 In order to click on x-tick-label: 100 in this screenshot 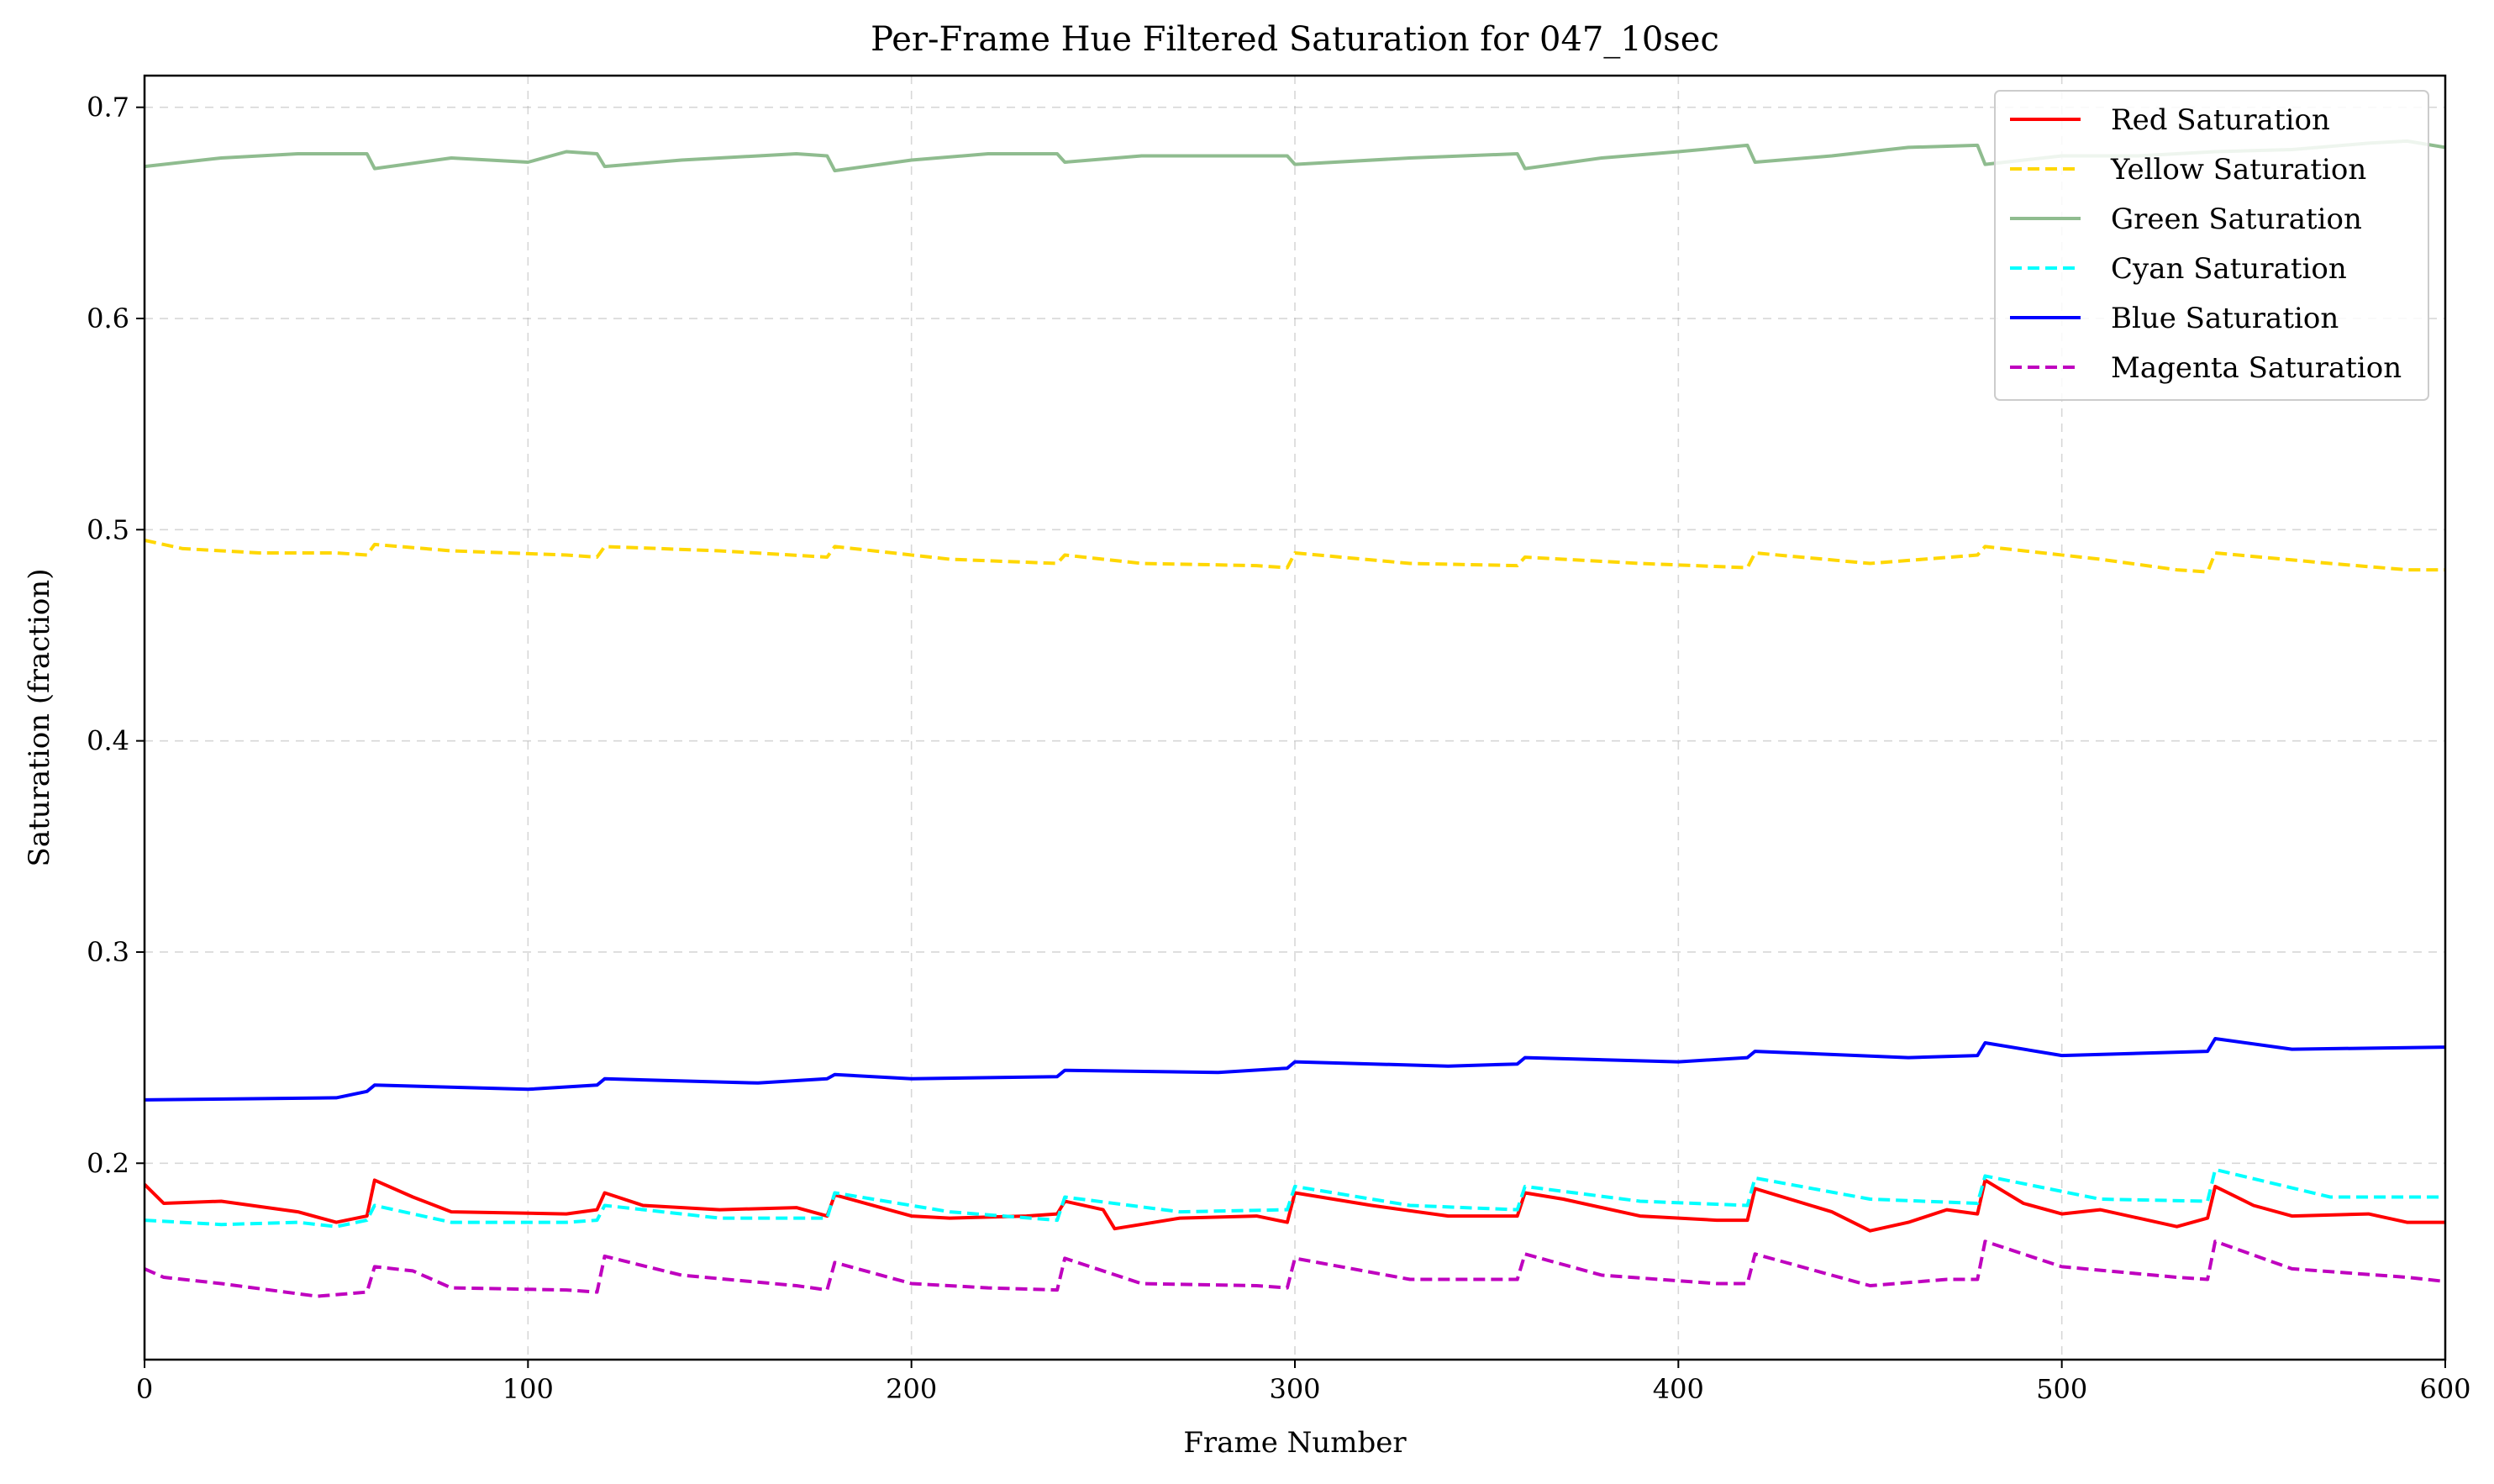, I will do `click(528, 1389)`.